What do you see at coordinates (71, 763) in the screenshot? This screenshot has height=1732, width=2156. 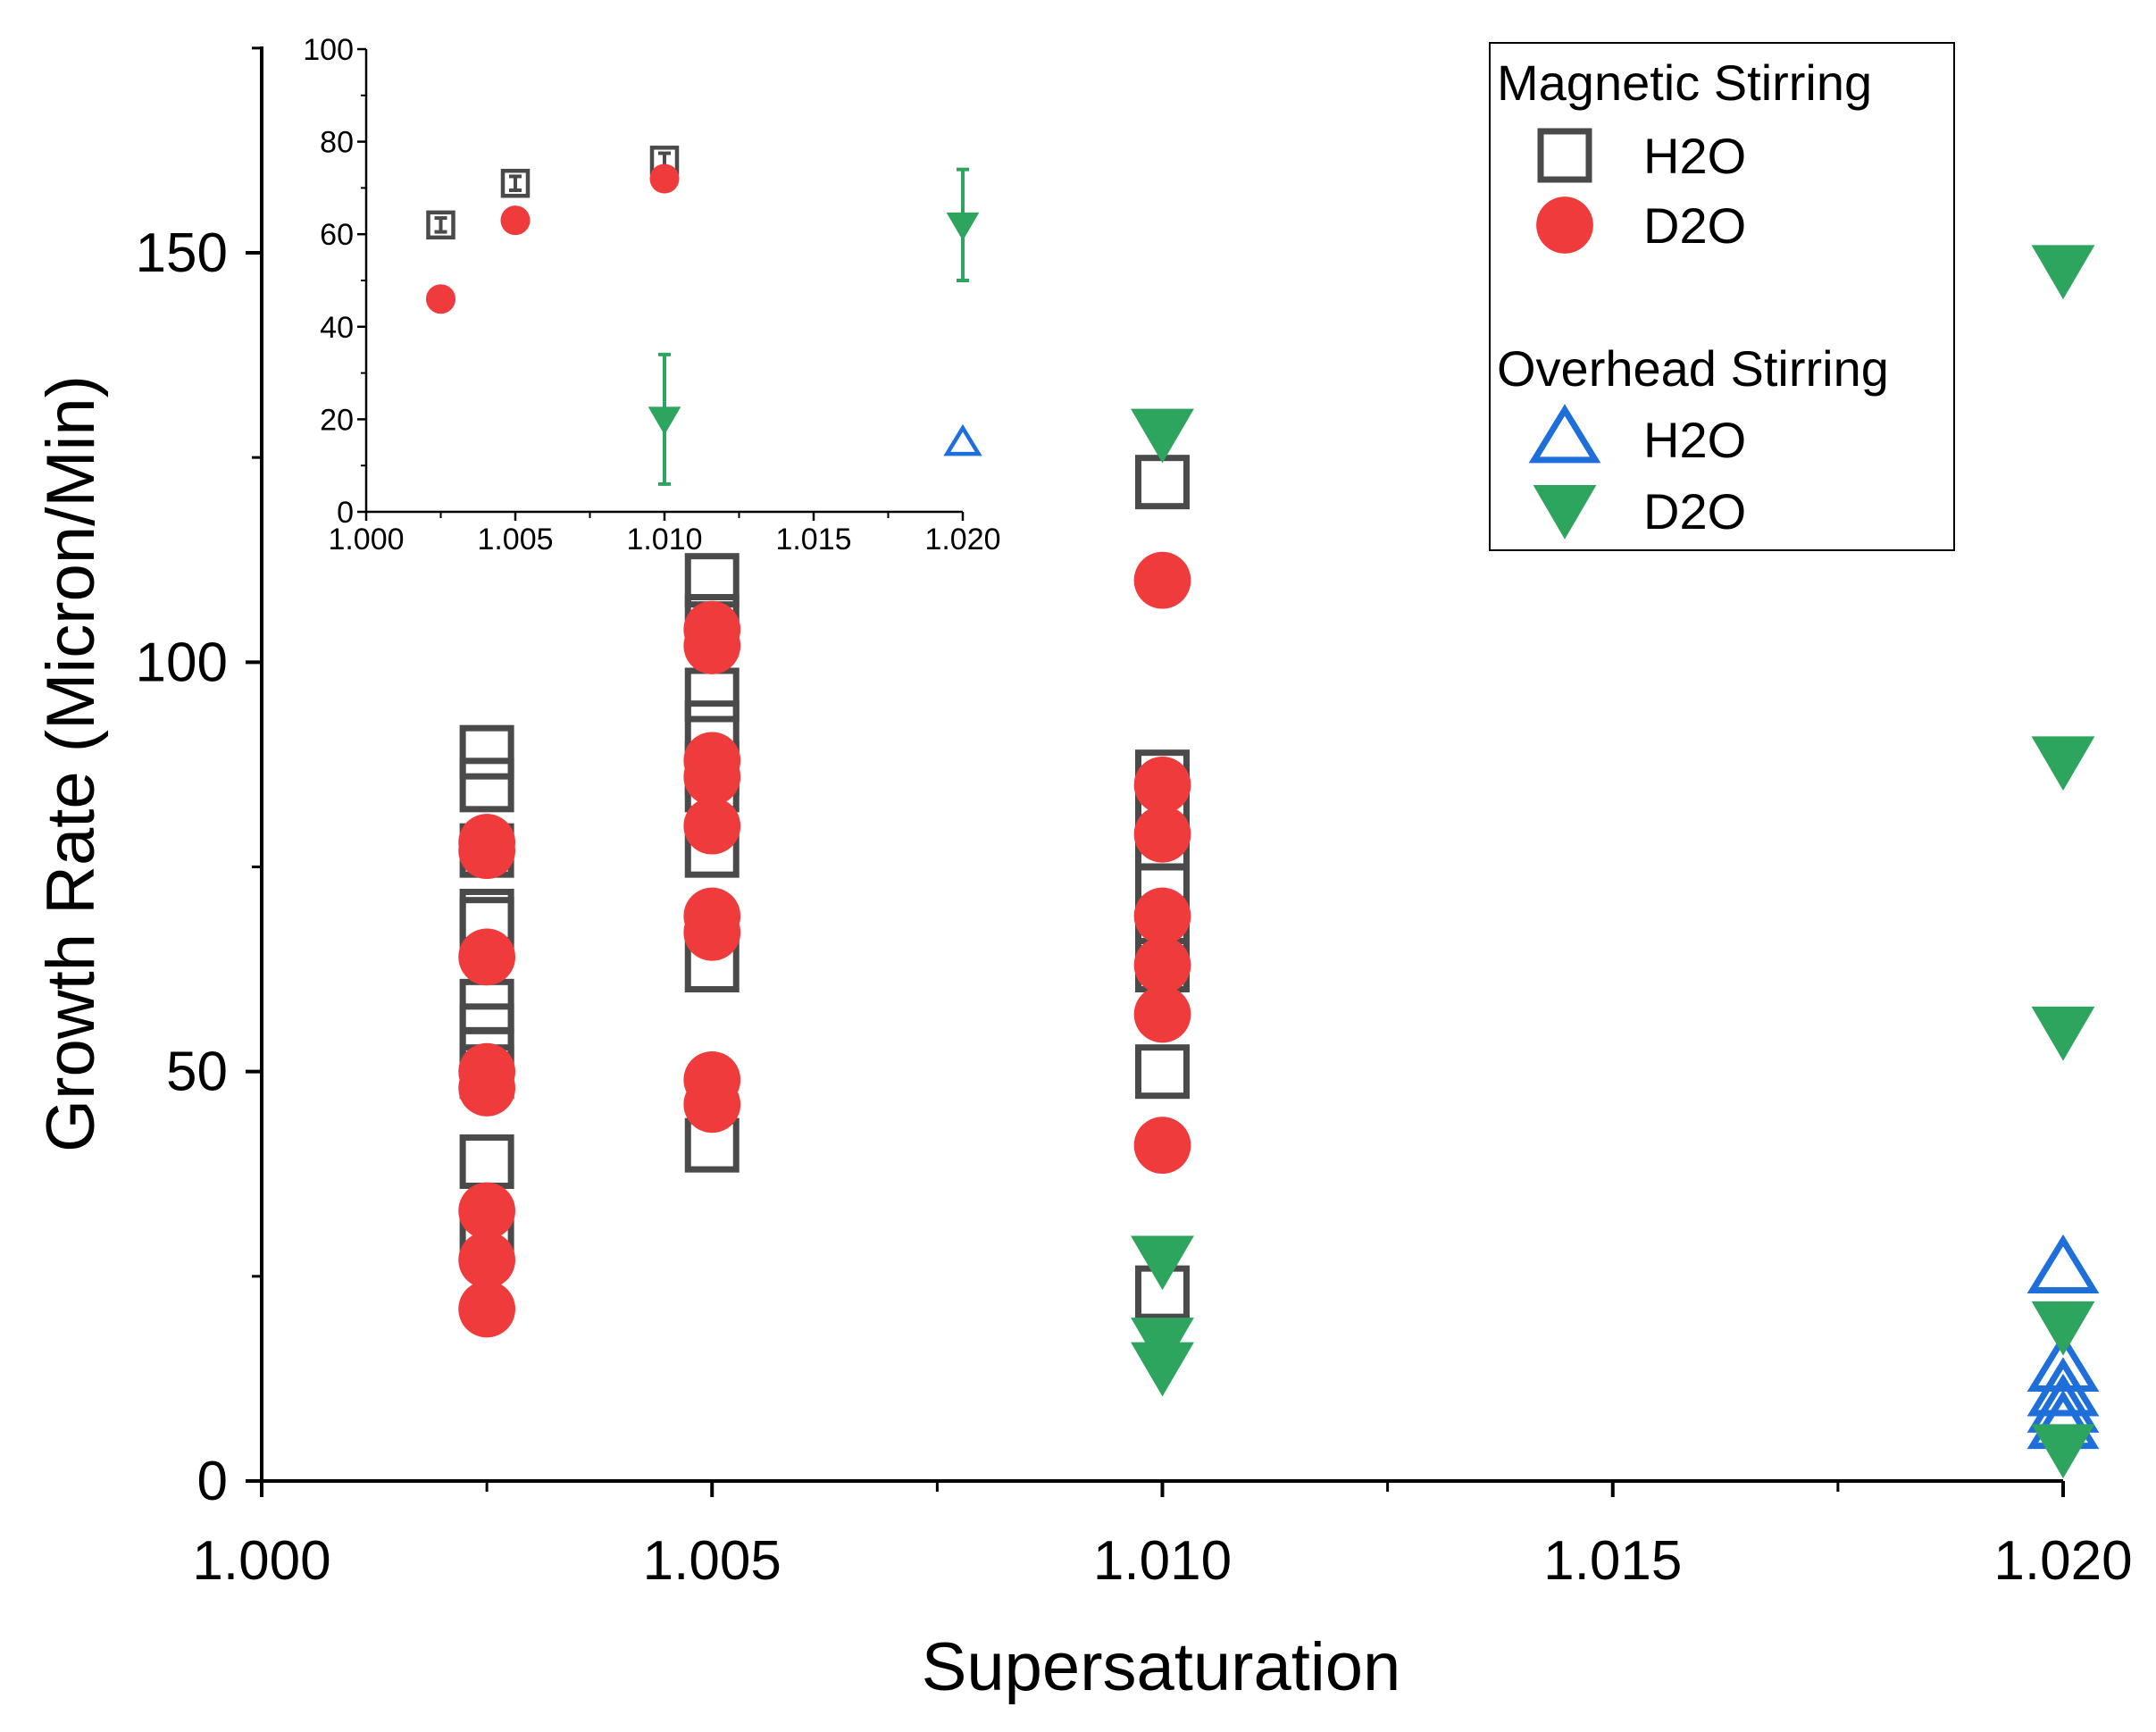 I see `y-axis-label: Growth Rate (Micron/Min)` at bounding box center [71, 763].